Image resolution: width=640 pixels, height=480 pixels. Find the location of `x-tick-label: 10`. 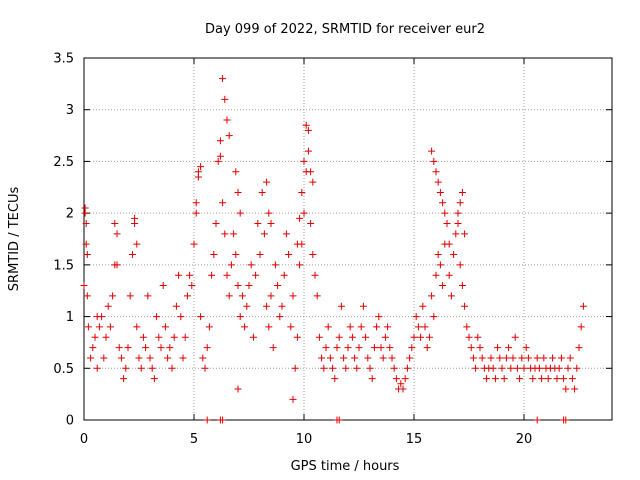

x-tick-label: 10 is located at coordinates (304, 439).